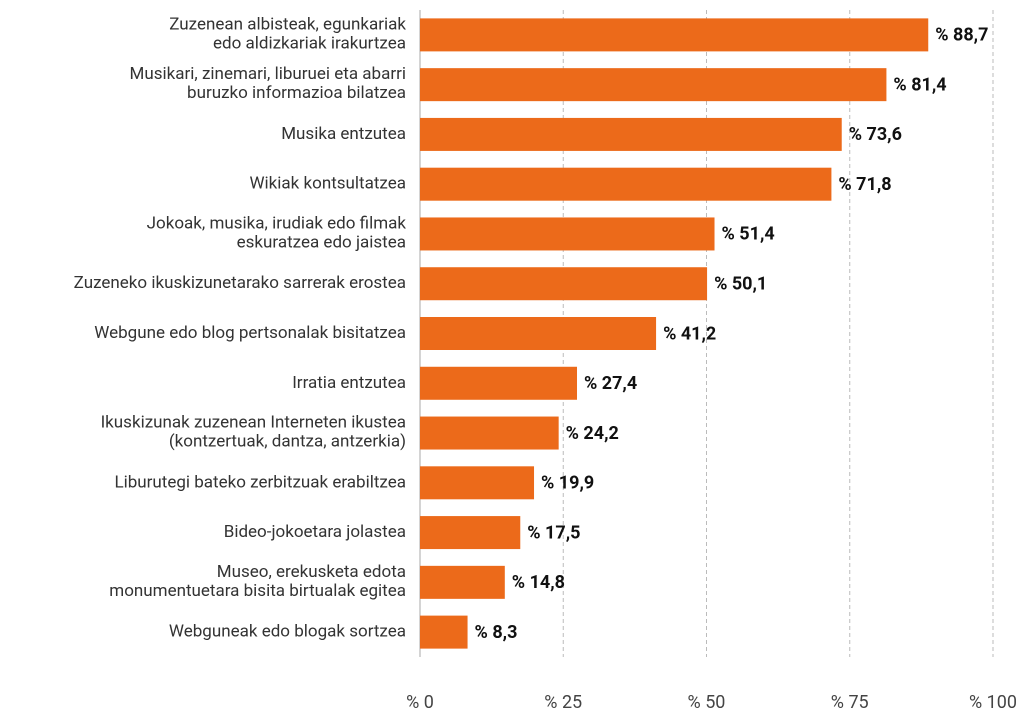 This screenshot has height=724, width=1035. What do you see at coordinates (343, 134) in the screenshot?
I see `category-label: Musika entzutea` at bounding box center [343, 134].